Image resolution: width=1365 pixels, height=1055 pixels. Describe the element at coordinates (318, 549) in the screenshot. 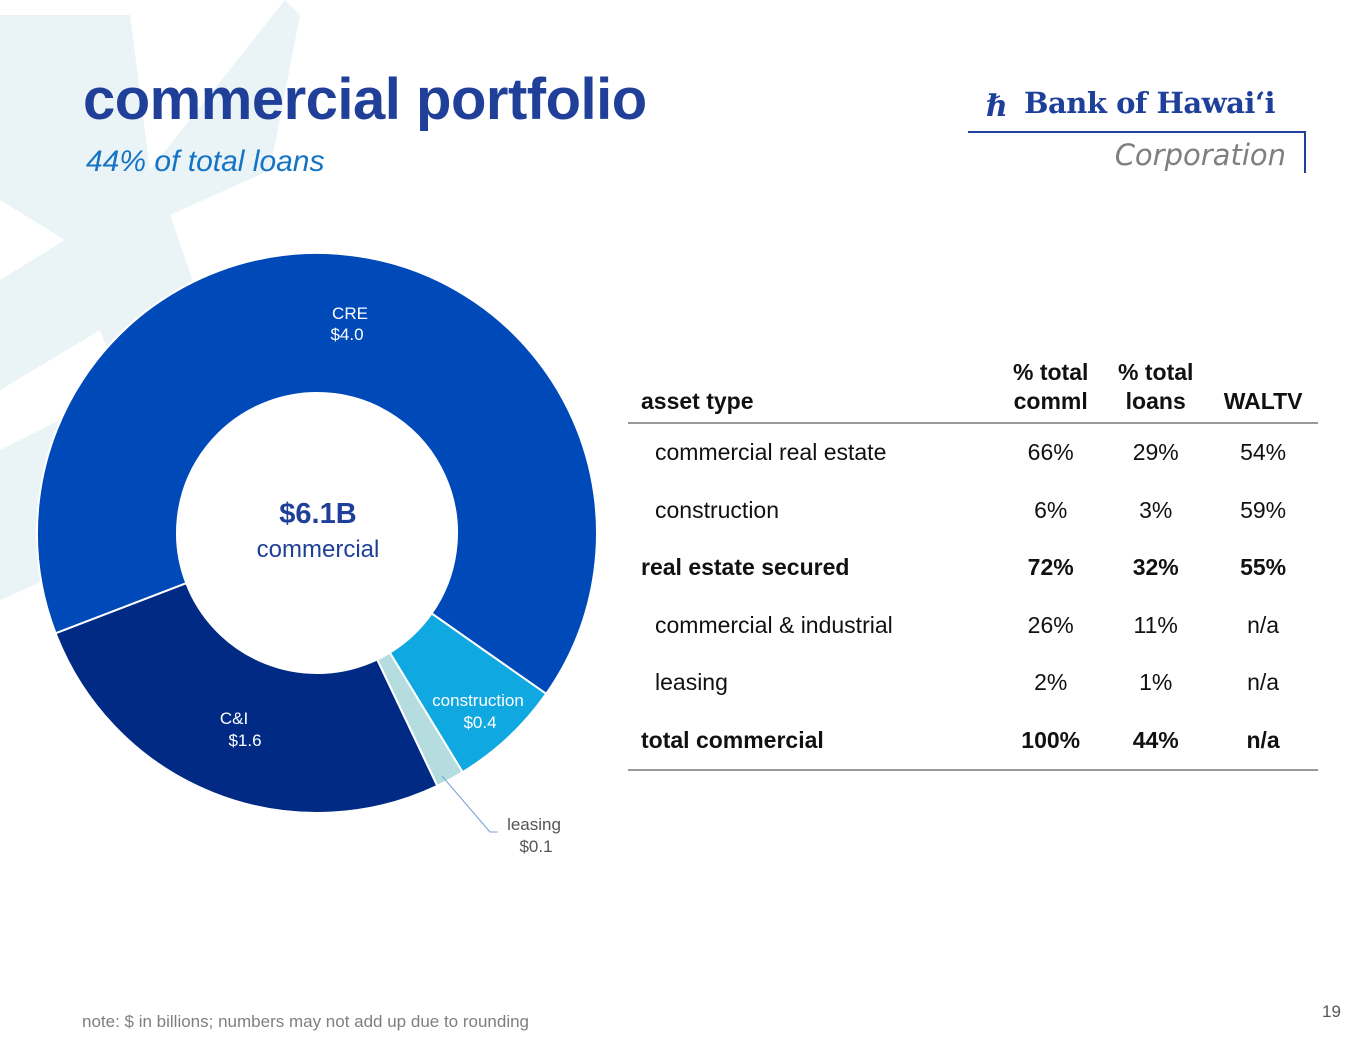

I see `center-caption: commercial` at that location.